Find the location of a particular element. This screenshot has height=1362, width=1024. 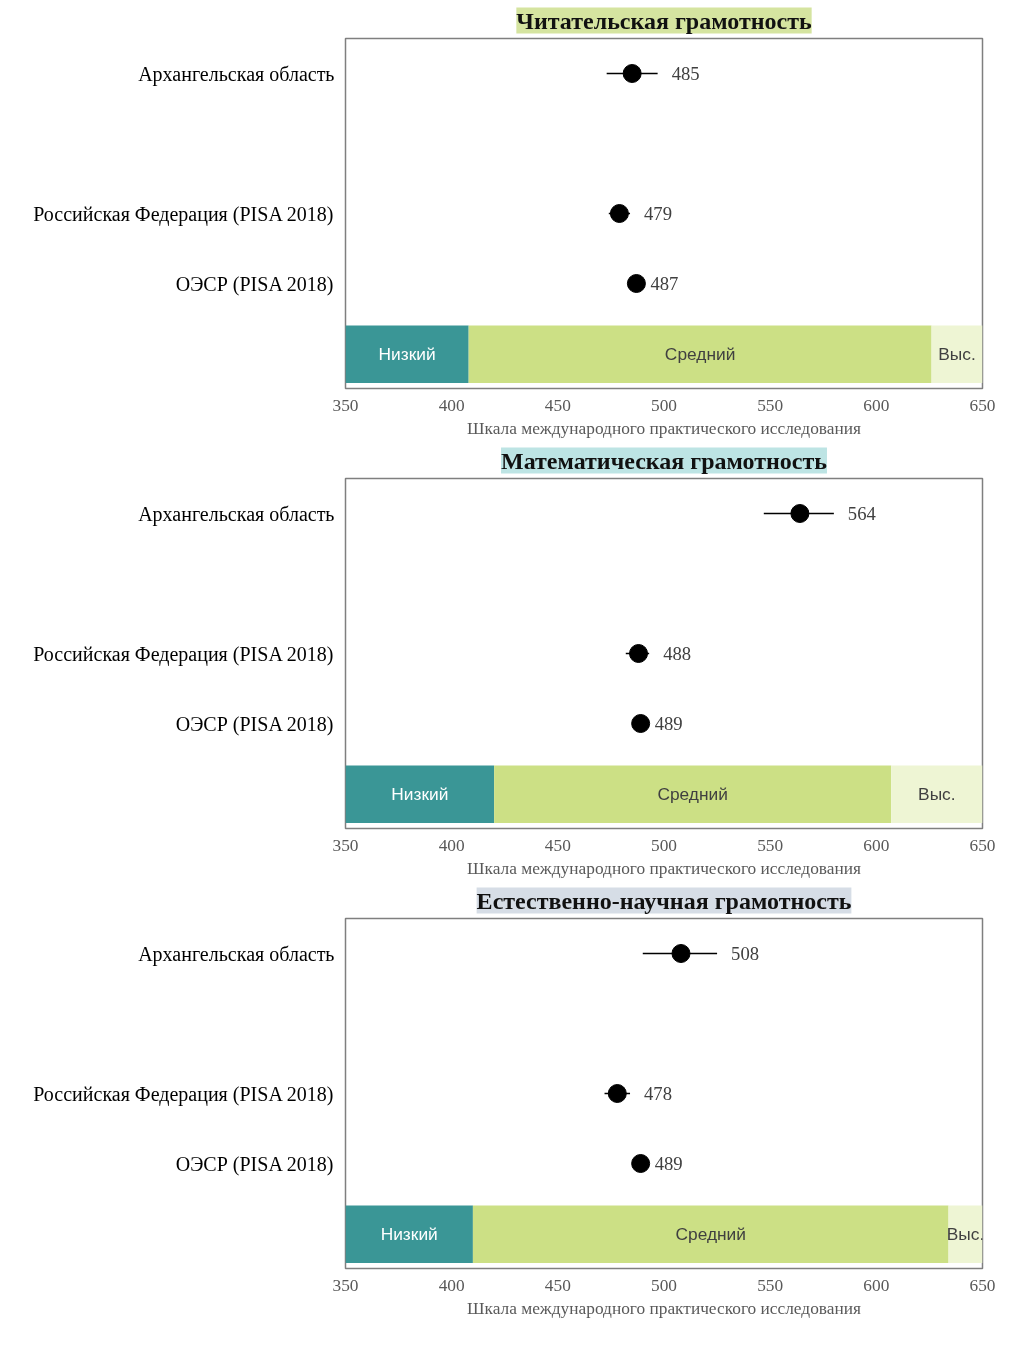

chart-title: Естественно-научная грамотность is located at coordinates (664, 900).